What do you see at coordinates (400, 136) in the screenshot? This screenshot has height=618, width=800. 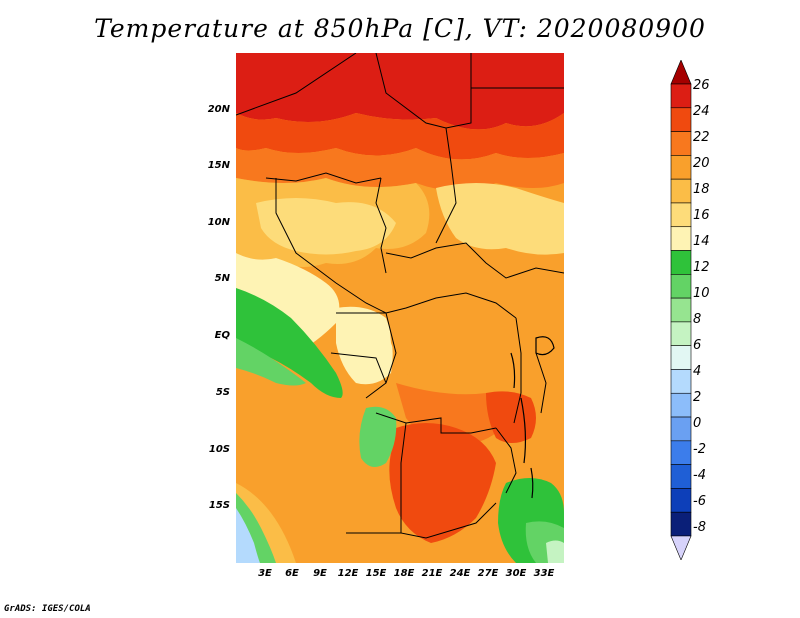 I see `field-22-north` at bounding box center [400, 136].